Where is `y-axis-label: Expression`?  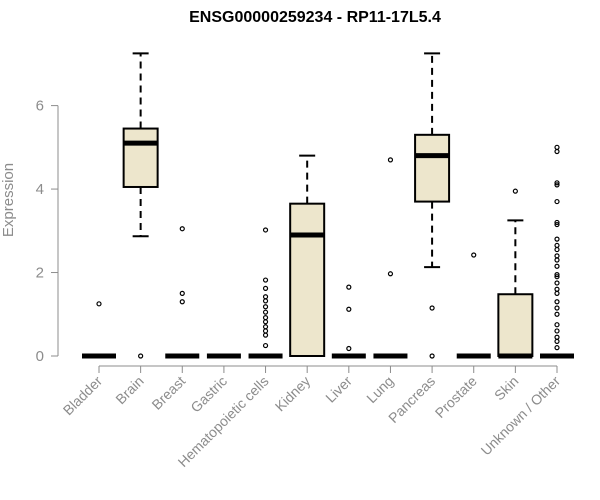 y-axis-label: Expression is located at coordinates (8, 200).